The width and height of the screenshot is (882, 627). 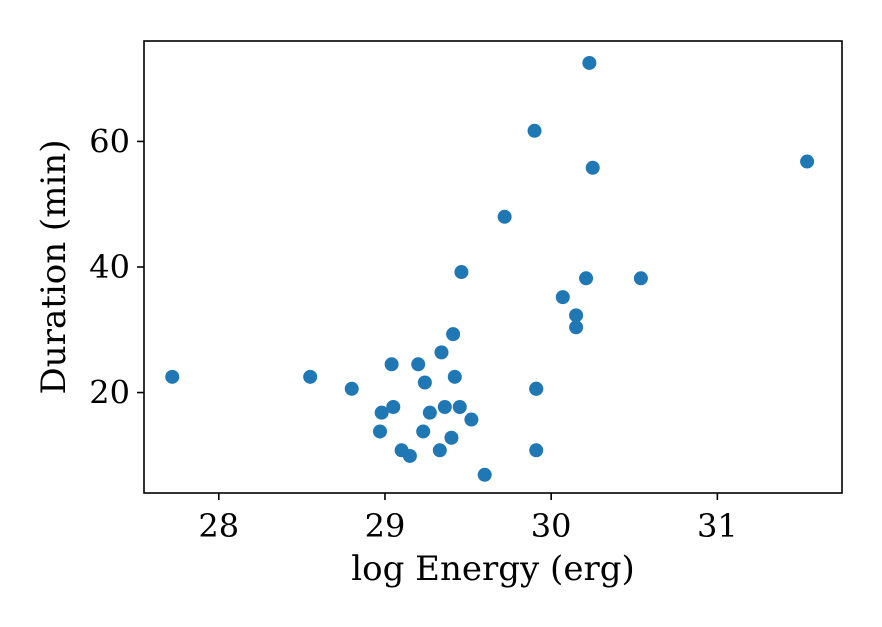 What do you see at coordinates (492, 569) in the screenshot?
I see `x-axis-label: log Energy (erg)` at bounding box center [492, 569].